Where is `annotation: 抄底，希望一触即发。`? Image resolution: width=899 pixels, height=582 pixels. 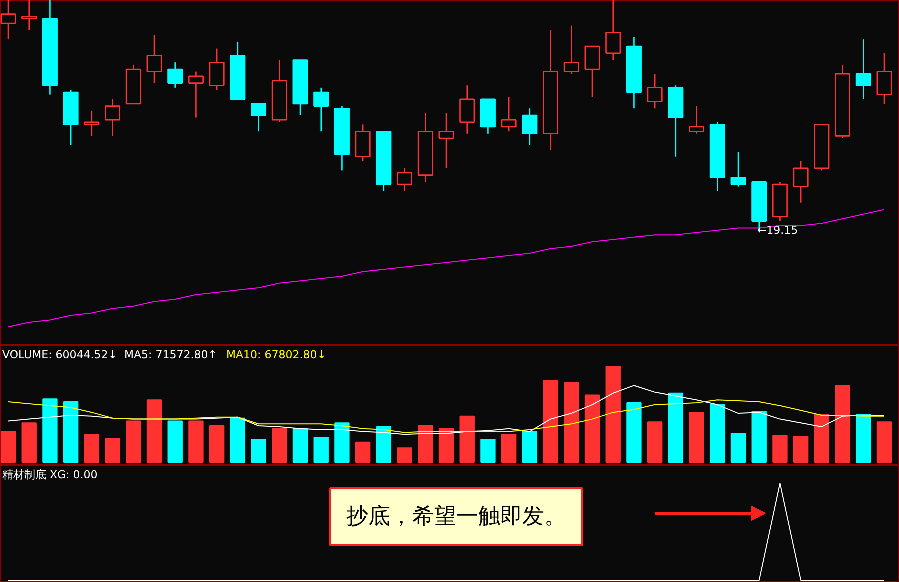
annotation: 抄底，希望一触即发。 is located at coordinates (456, 517).